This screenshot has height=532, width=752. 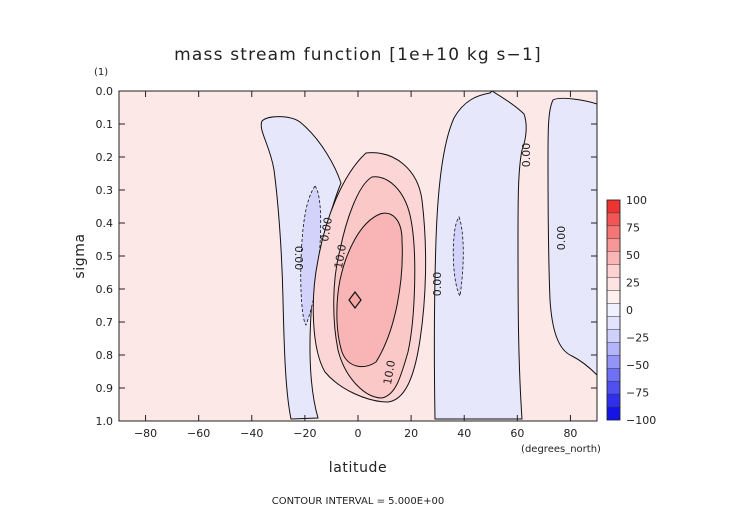 What do you see at coordinates (570, 433) in the screenshot?
I see `x-tick-label-8: 80` at bounding box center [570, 433].